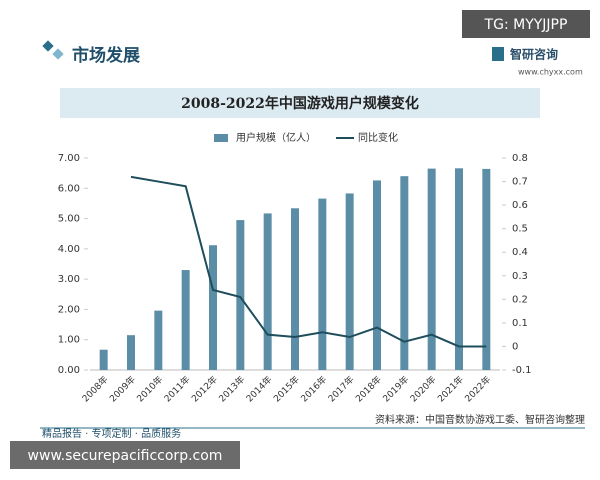 This screenshot has width=600, height=480. What do you see at coordinates (520, 158) in the screenshot?
I see `y2-tick-label: 0.8` at bounding box center [520, 158].